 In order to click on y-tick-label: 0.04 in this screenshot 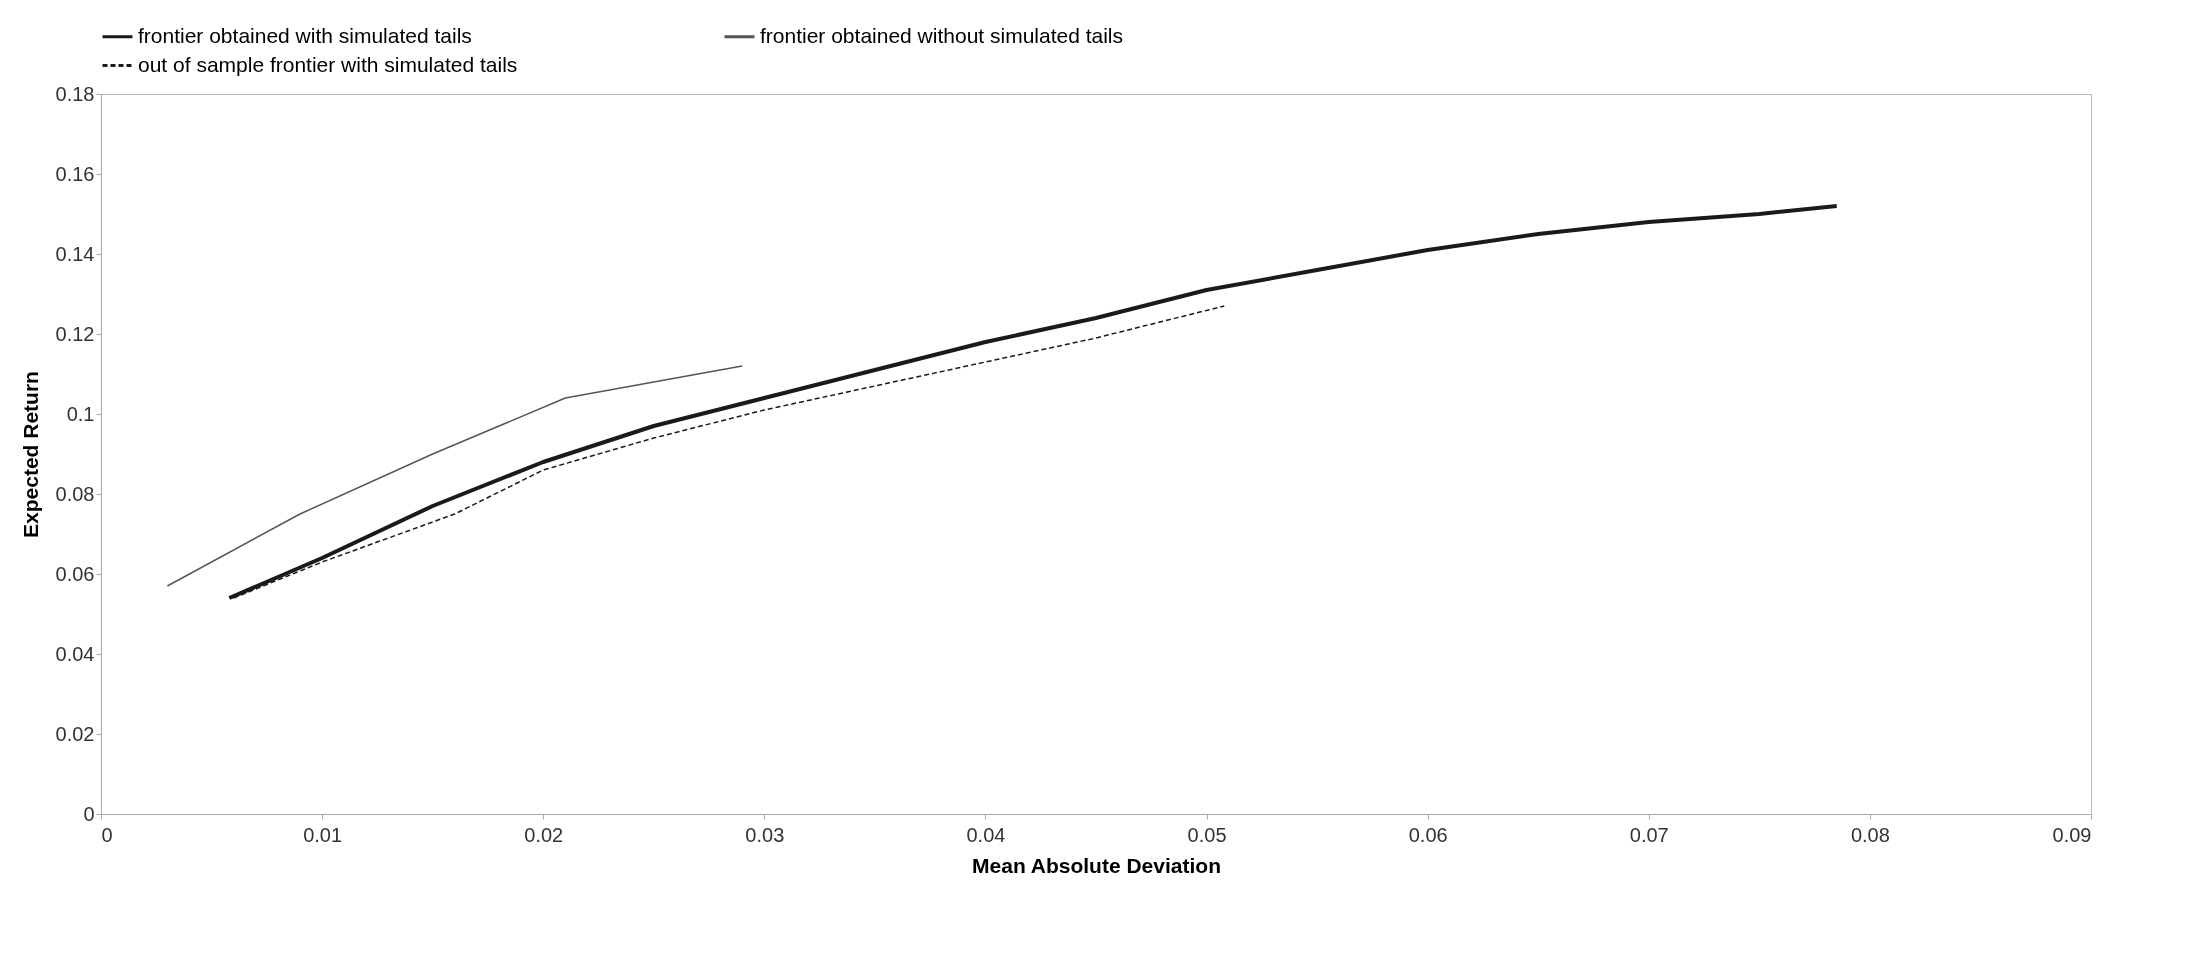, I will do `click(75, 653)`.